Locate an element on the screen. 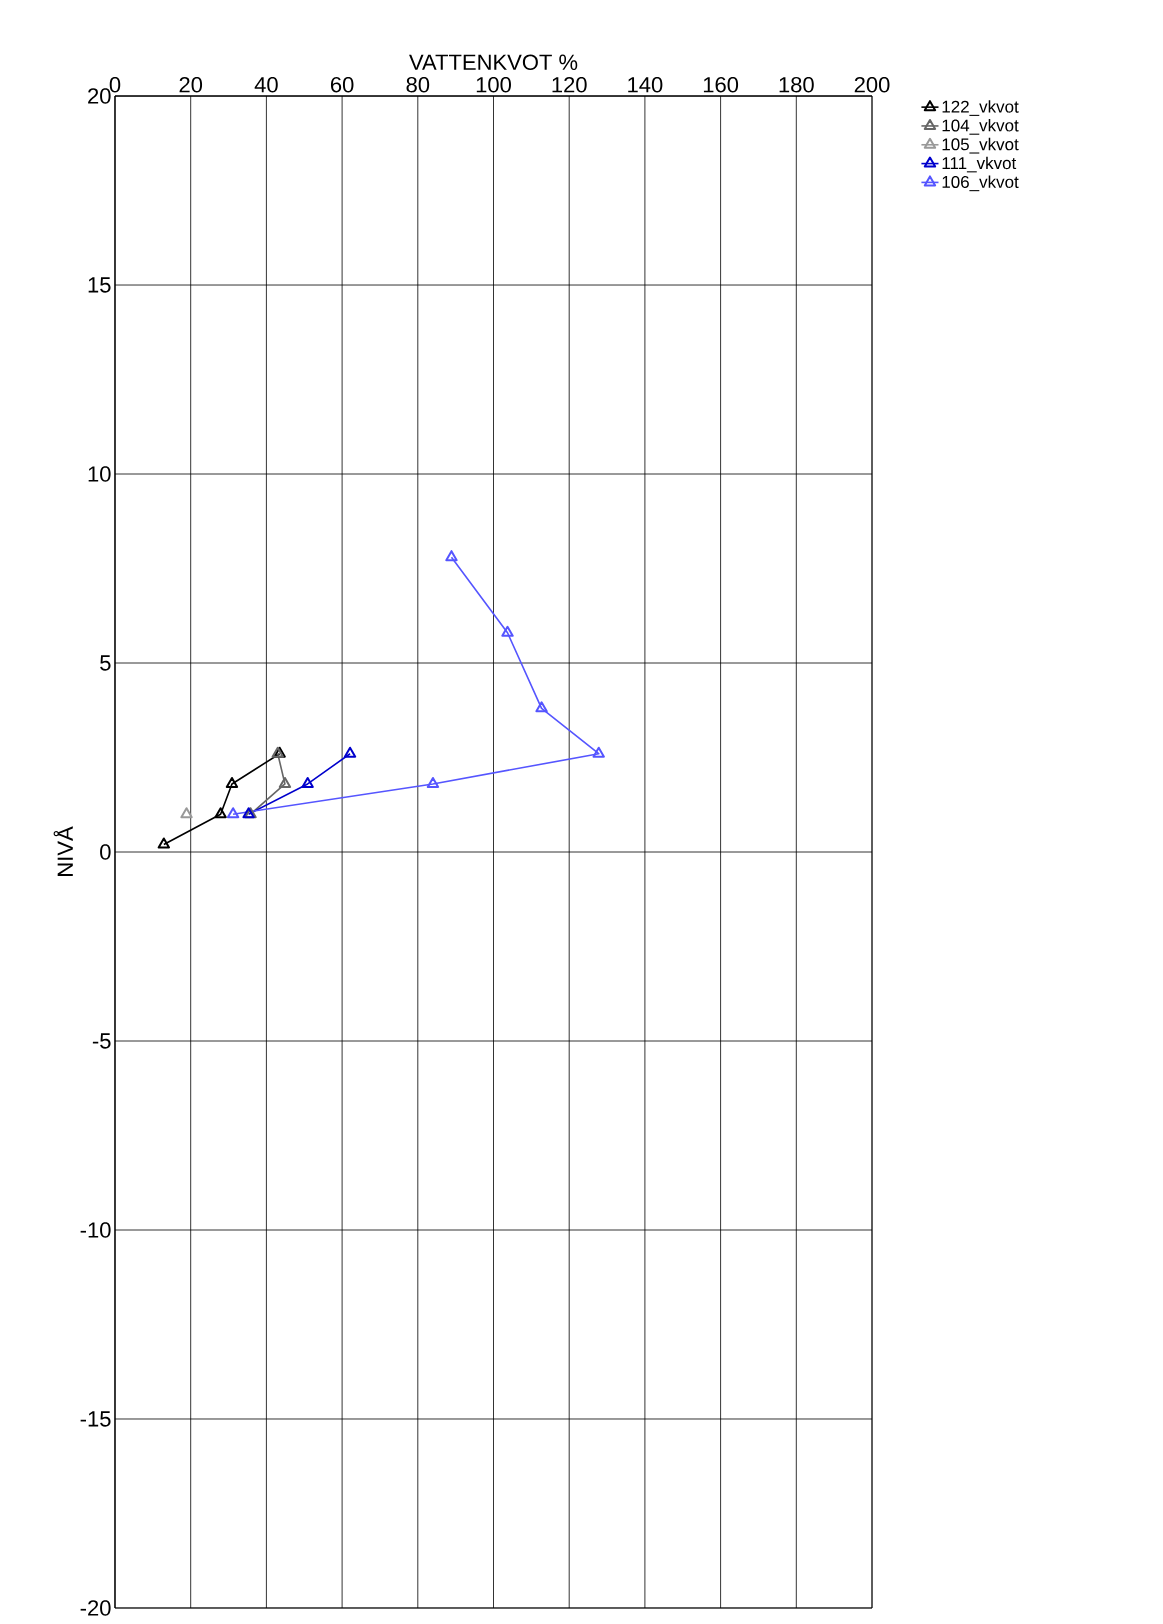 Image resolution: width=1163 pixels, height=1624 pixels. y-tick-label: 5 is located at coordinates (105, 663).